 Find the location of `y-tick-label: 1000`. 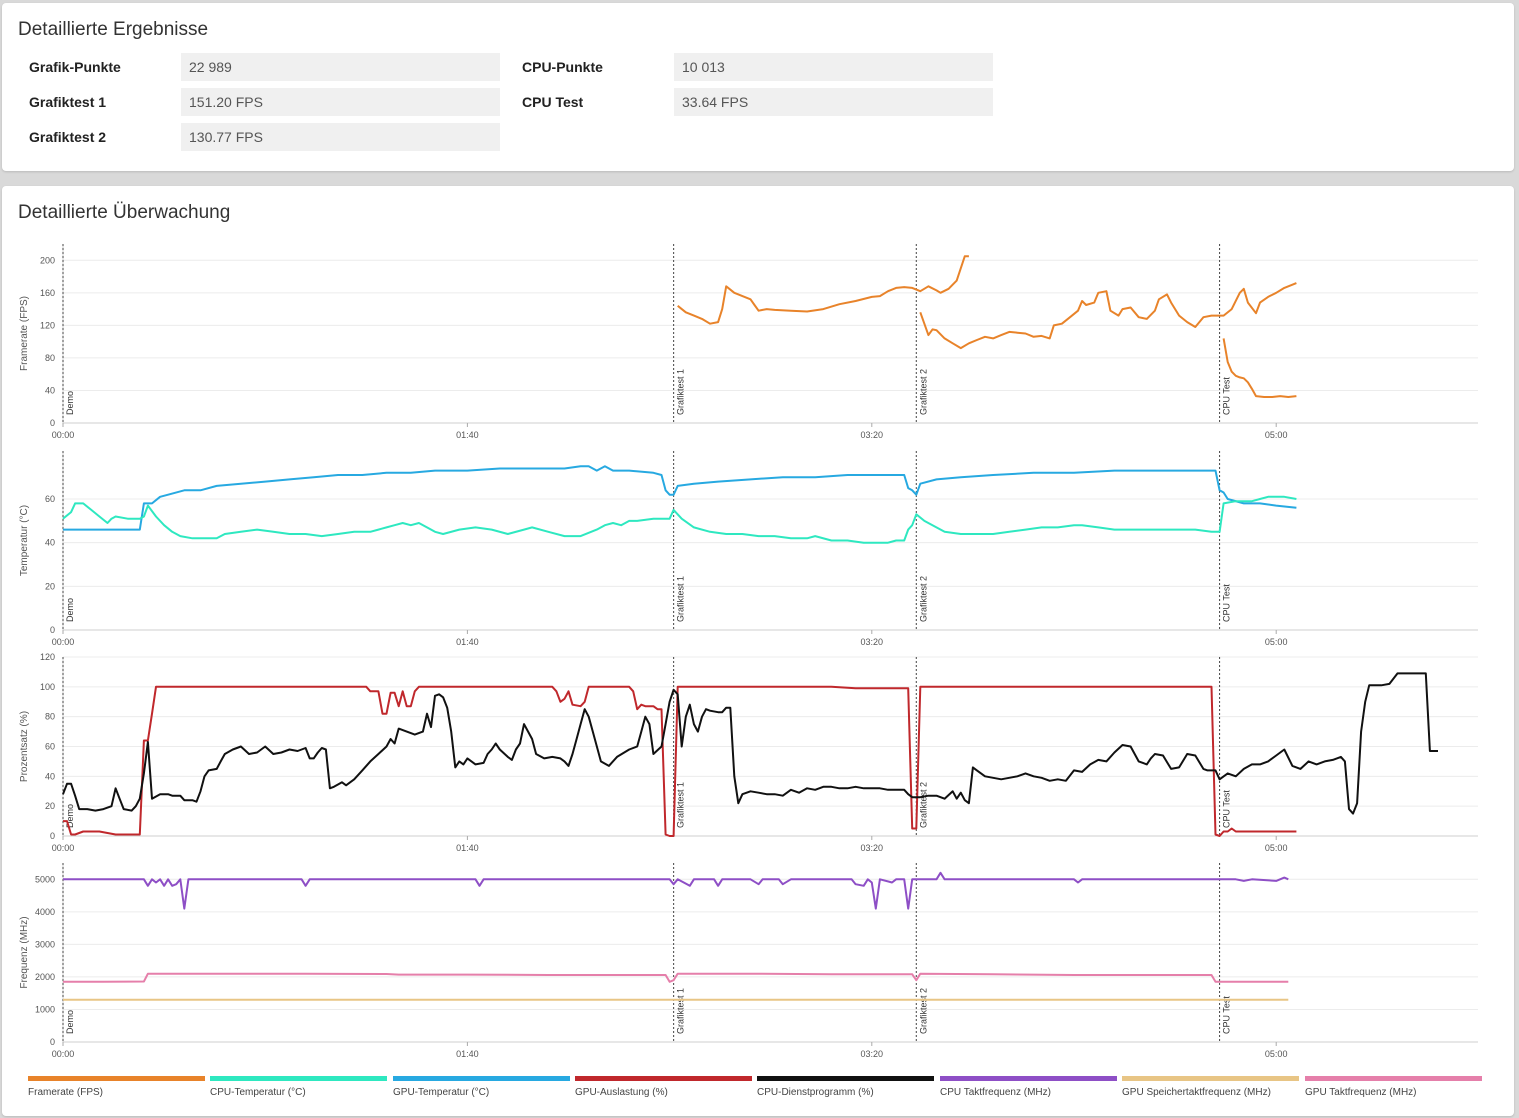

y-tick-label: 1000 is located at coordinates (45, 1009).